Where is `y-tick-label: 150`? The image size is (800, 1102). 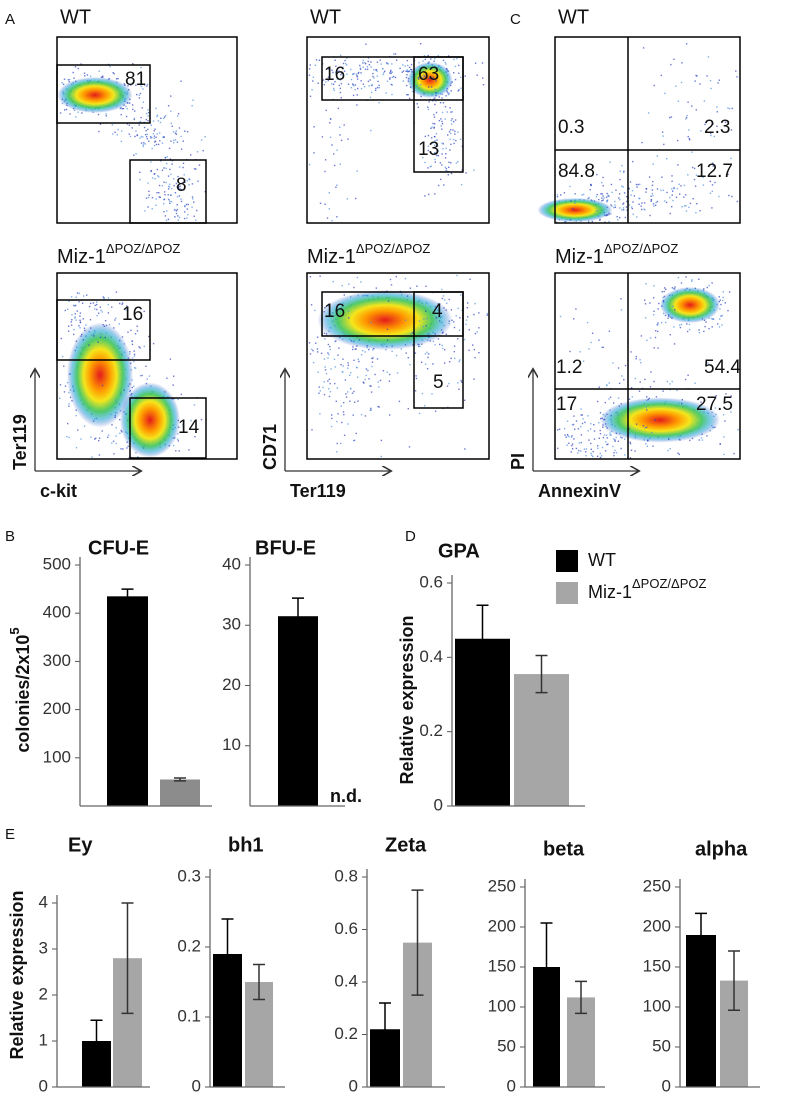
y-tick-label: 150 is located at coordinates (657, 965).